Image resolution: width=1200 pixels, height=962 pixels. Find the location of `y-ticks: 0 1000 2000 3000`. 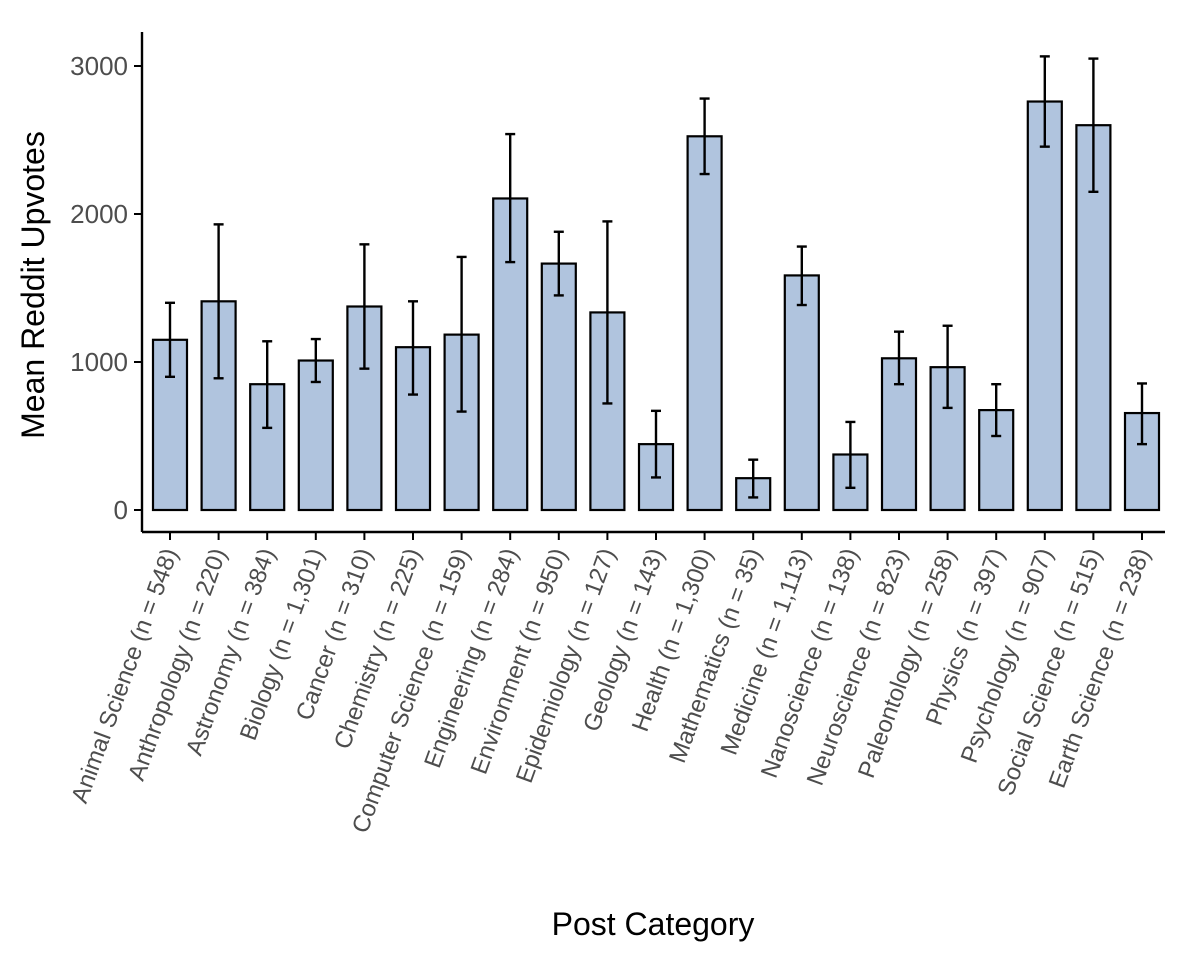

y-ticks: 0 1000 2000 3000 is located at coordinates (106, 288).